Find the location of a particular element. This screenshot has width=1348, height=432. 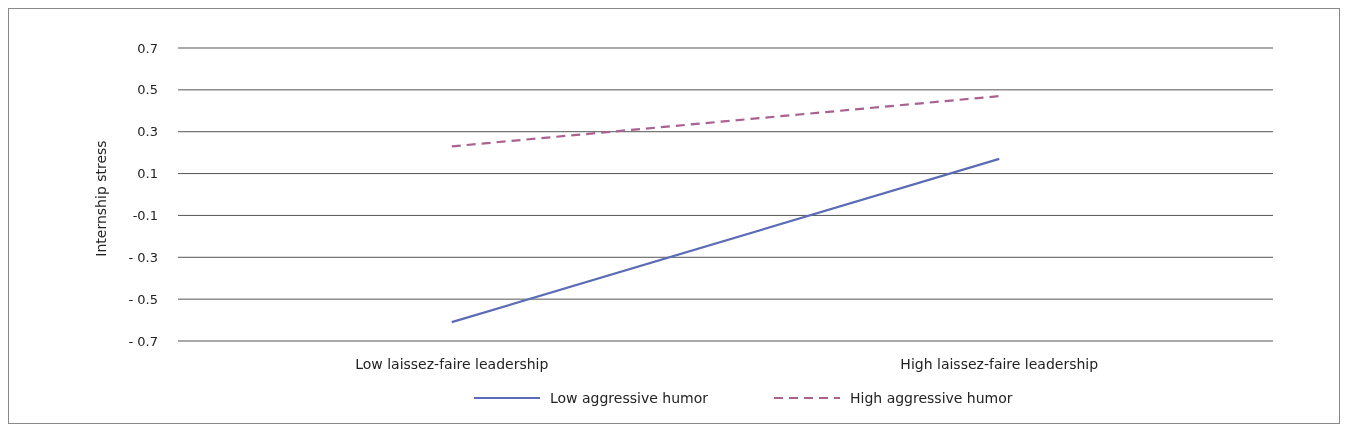

legend-label: Low aggressive humor is located at coordinates (629, 397).